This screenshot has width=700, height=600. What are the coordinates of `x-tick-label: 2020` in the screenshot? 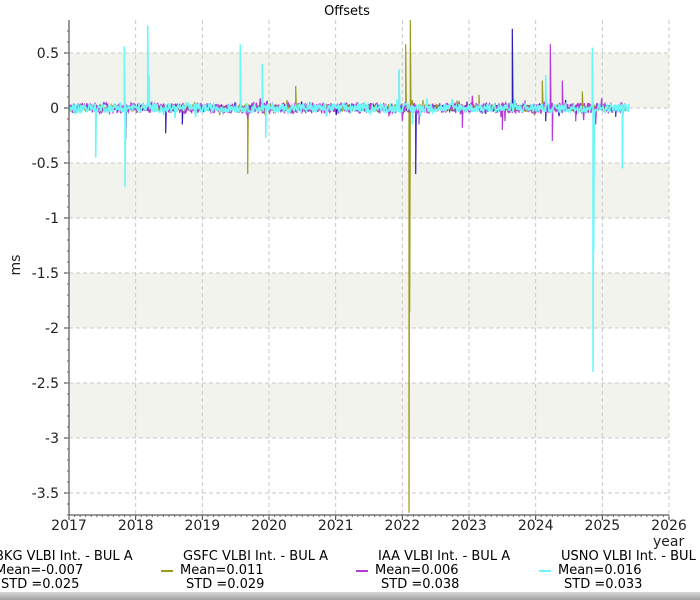 It's located at (269, 526).